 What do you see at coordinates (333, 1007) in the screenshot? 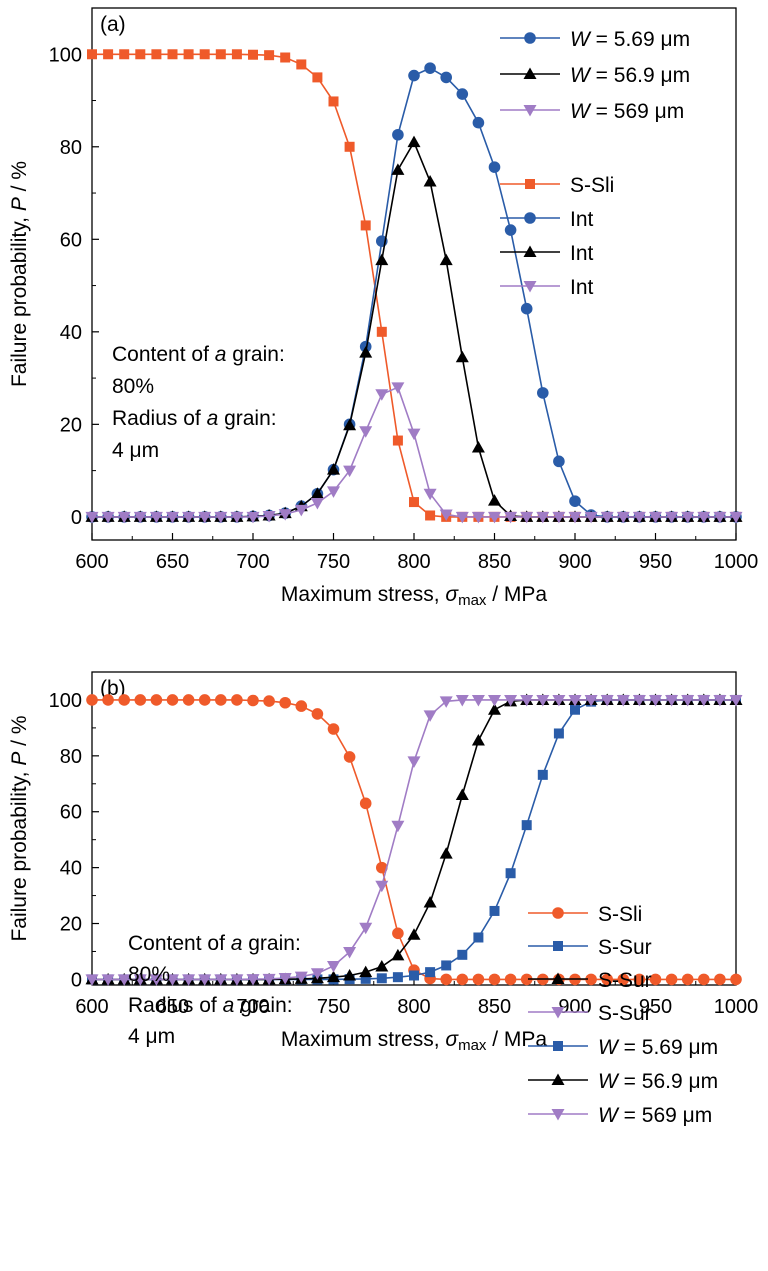
I see `x-tick-label: 750` at bounding box center [333, 1007].